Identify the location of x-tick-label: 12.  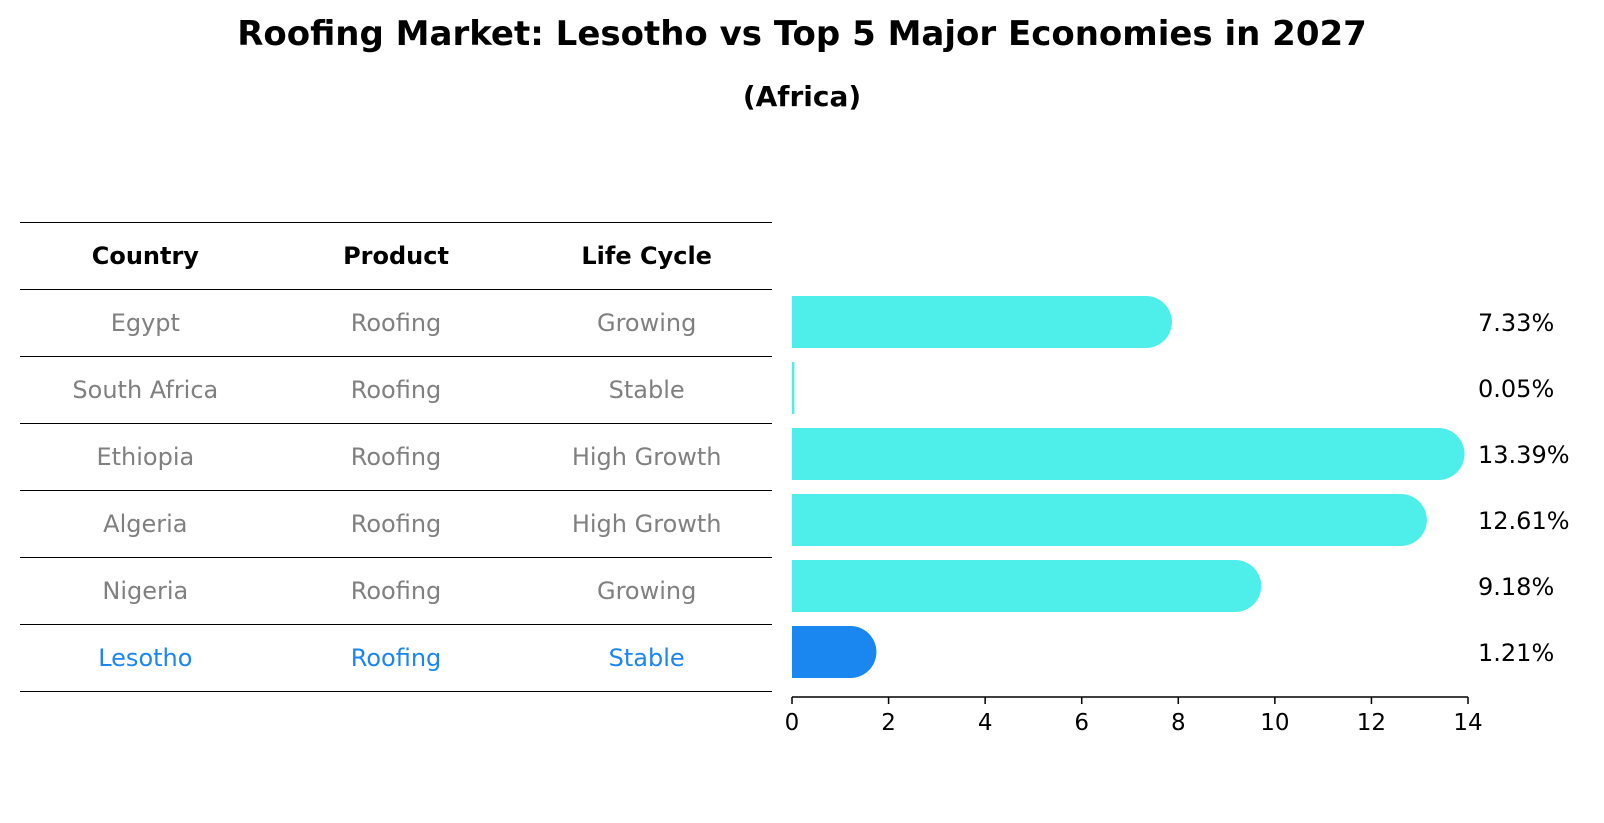
(1371, 723).